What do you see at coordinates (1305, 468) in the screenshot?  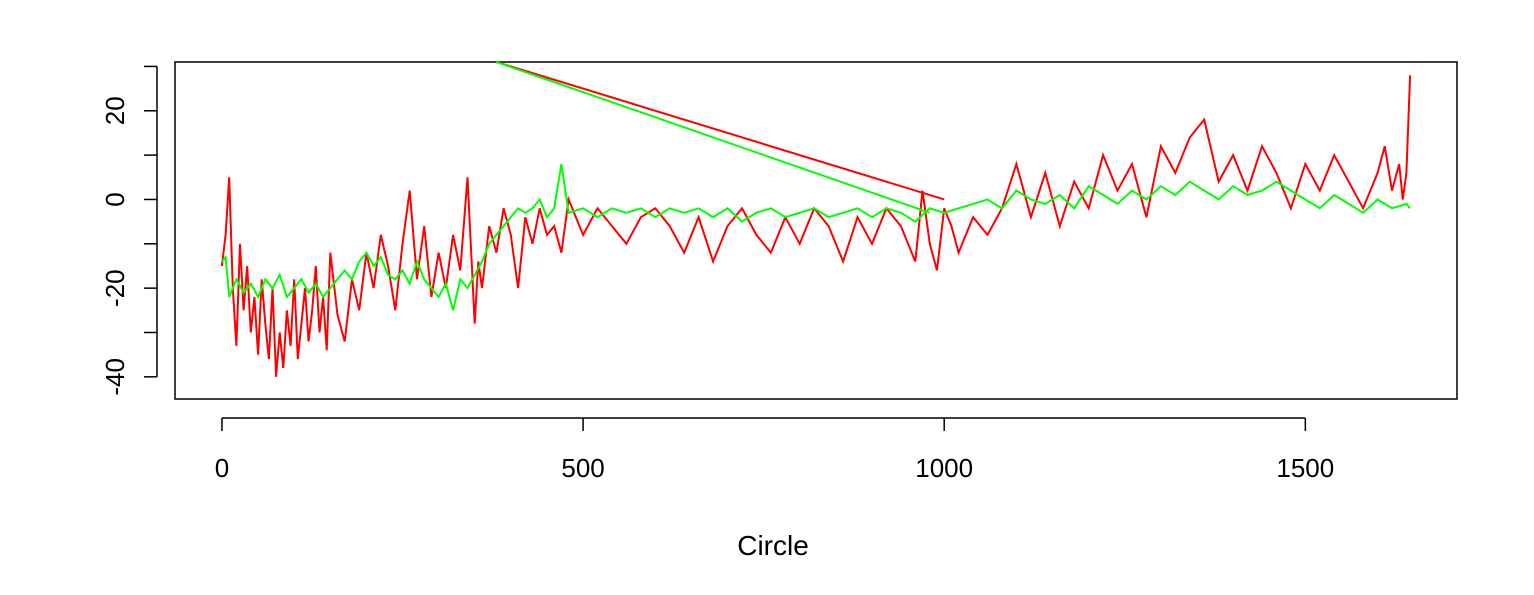 I see `x-tick-label: 1500` at bounding box center [1305, 468].